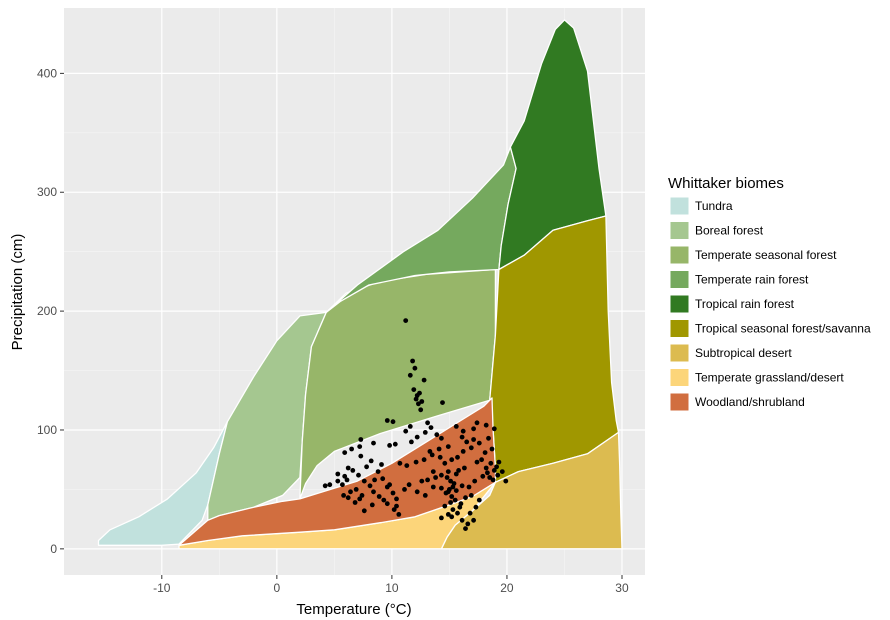  What do you see at coordinates (276, 588) in the screenshot?
I see `x-tick-label: 0` at bounding box center [276, 588].